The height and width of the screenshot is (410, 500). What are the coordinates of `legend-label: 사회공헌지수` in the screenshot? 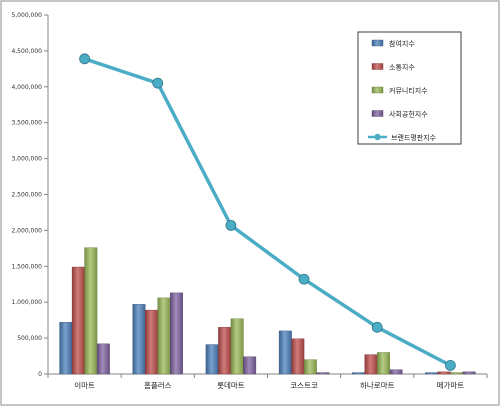 It's located at (408, 114).